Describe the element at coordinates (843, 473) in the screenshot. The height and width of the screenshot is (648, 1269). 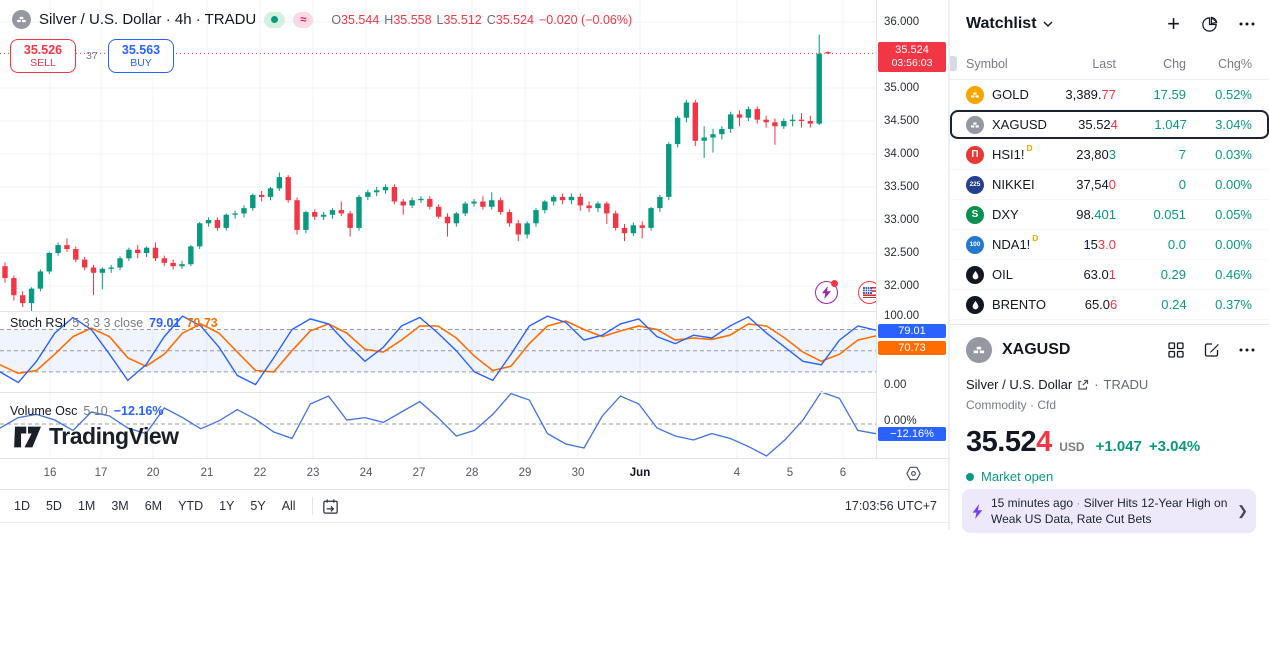
I see `time-tick-label: 6` at that location.